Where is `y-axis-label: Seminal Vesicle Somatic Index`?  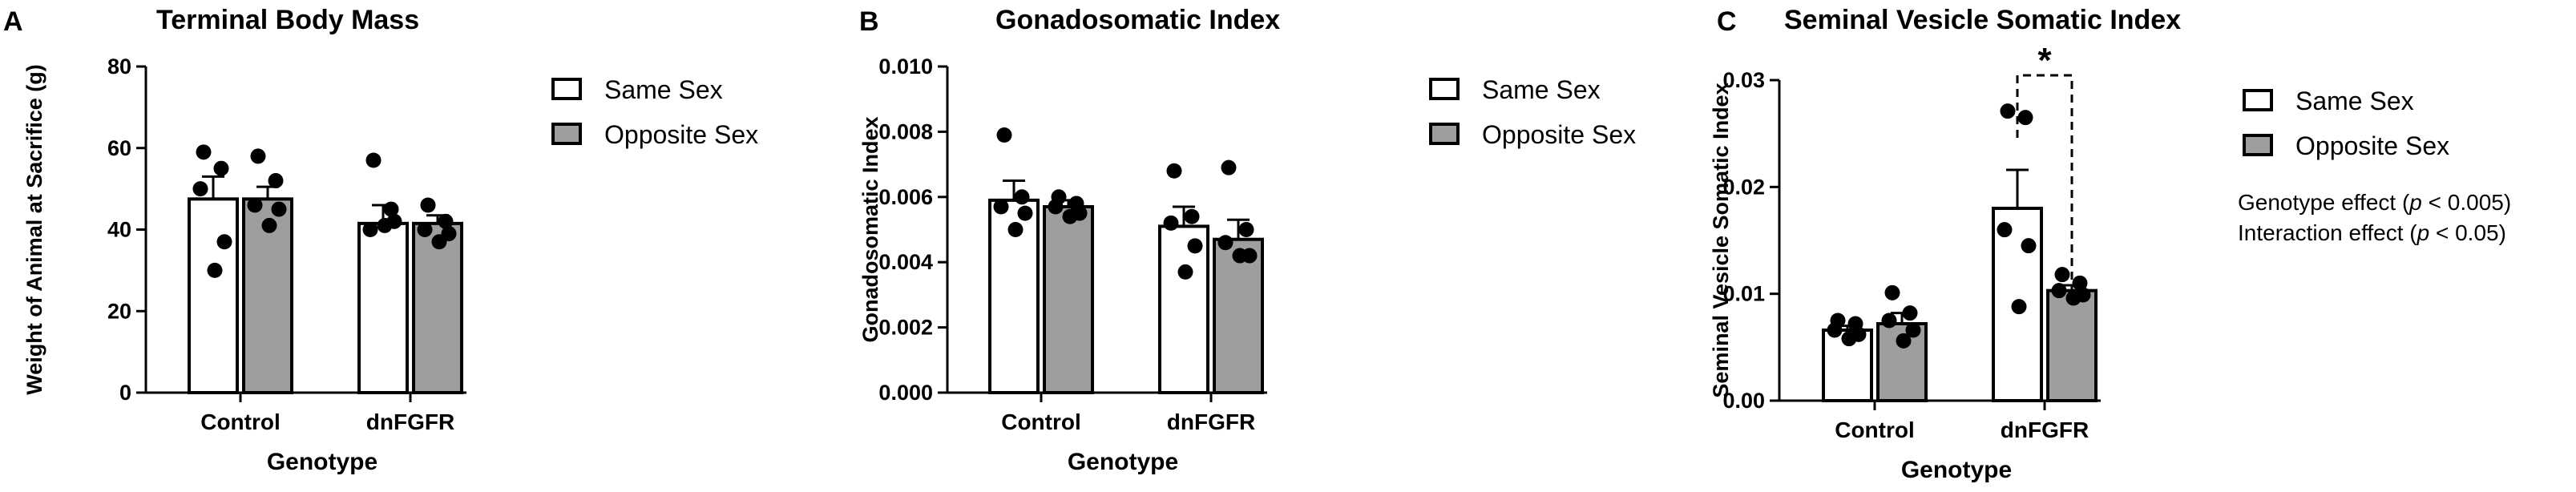
y-axis-label: Seminal Vesicle Somatic Index is located at coordinates (1721, 240).